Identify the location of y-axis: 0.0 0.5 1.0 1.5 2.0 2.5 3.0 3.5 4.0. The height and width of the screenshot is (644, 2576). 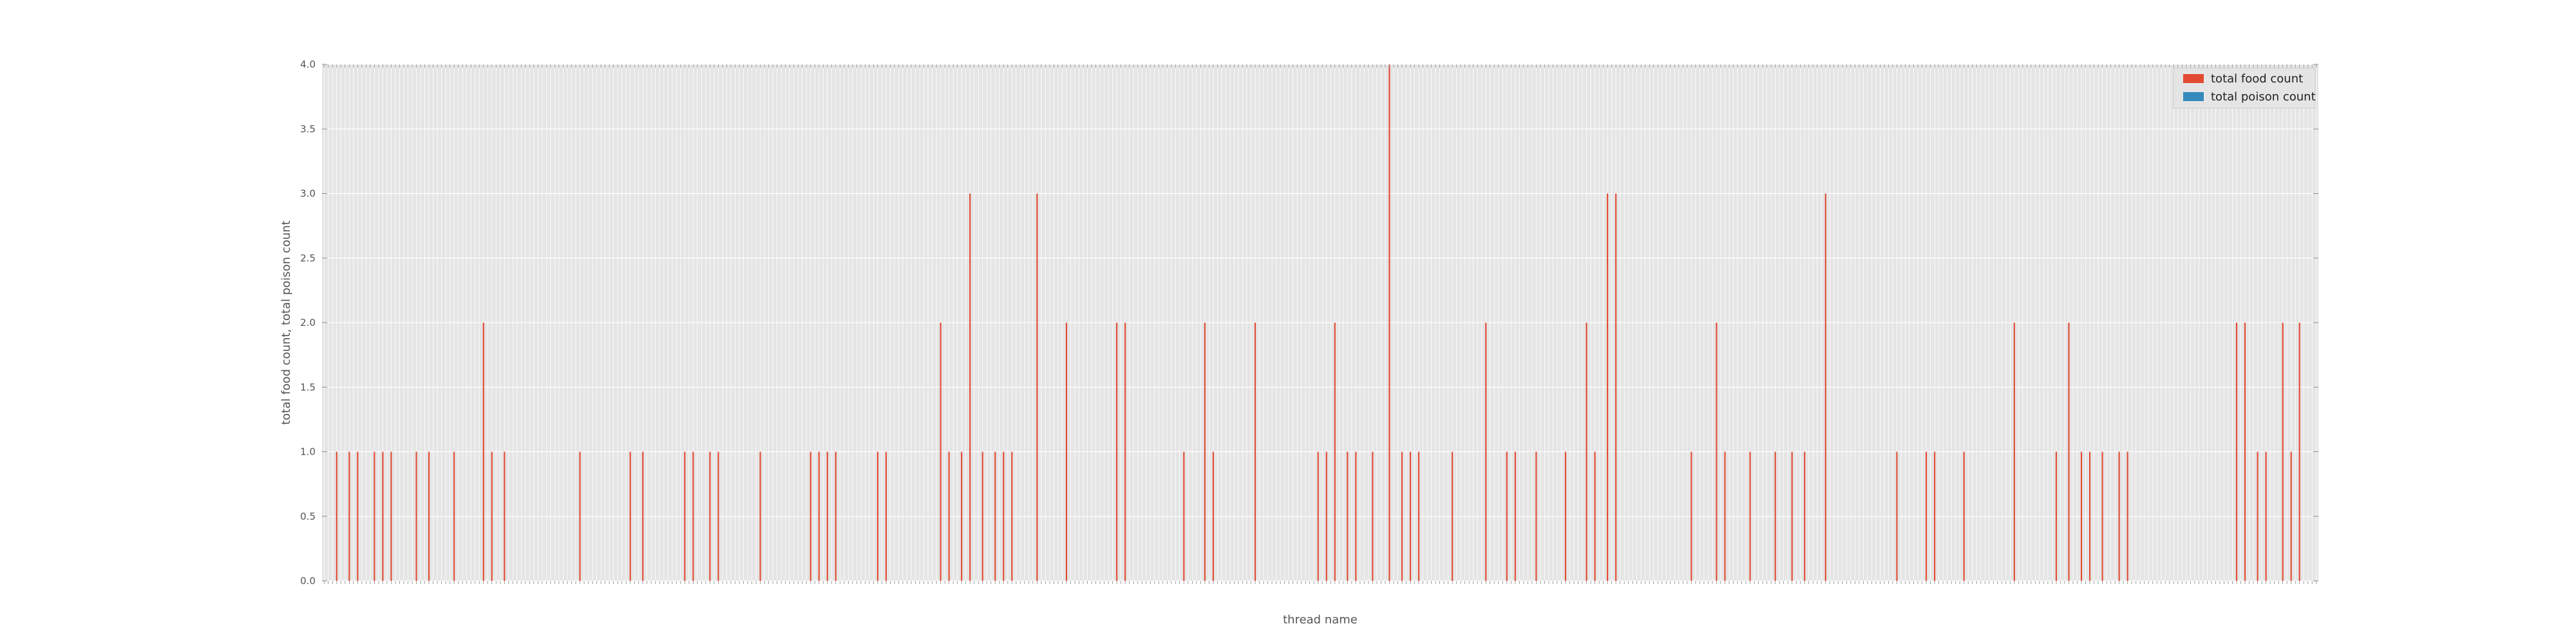
(308, 323).